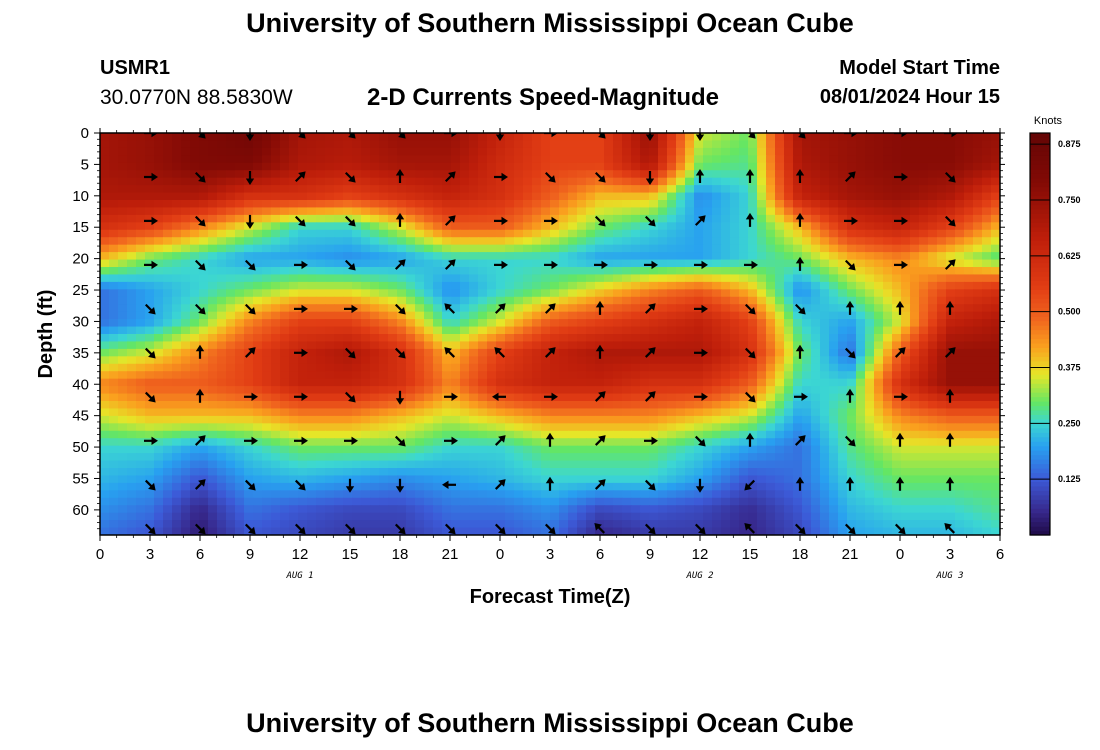 Image resolution: width=1100 pixels, height=750 pixels. Describe the element at coordinates (135, 68) in the screenshot. I see `station-id: USMR1` at that location.